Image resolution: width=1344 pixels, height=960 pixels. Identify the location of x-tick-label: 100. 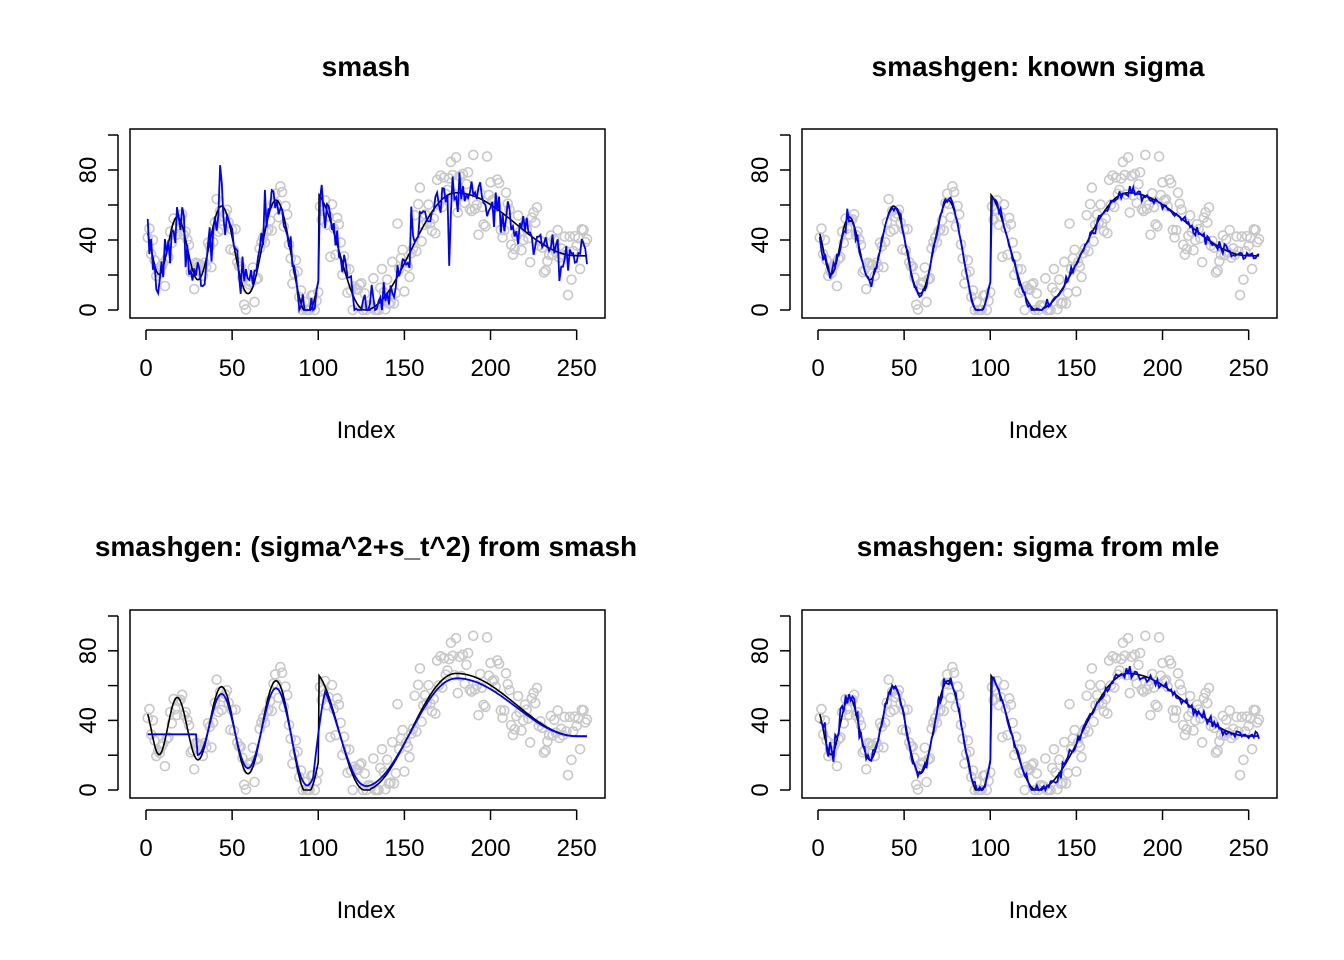
(990, 368).